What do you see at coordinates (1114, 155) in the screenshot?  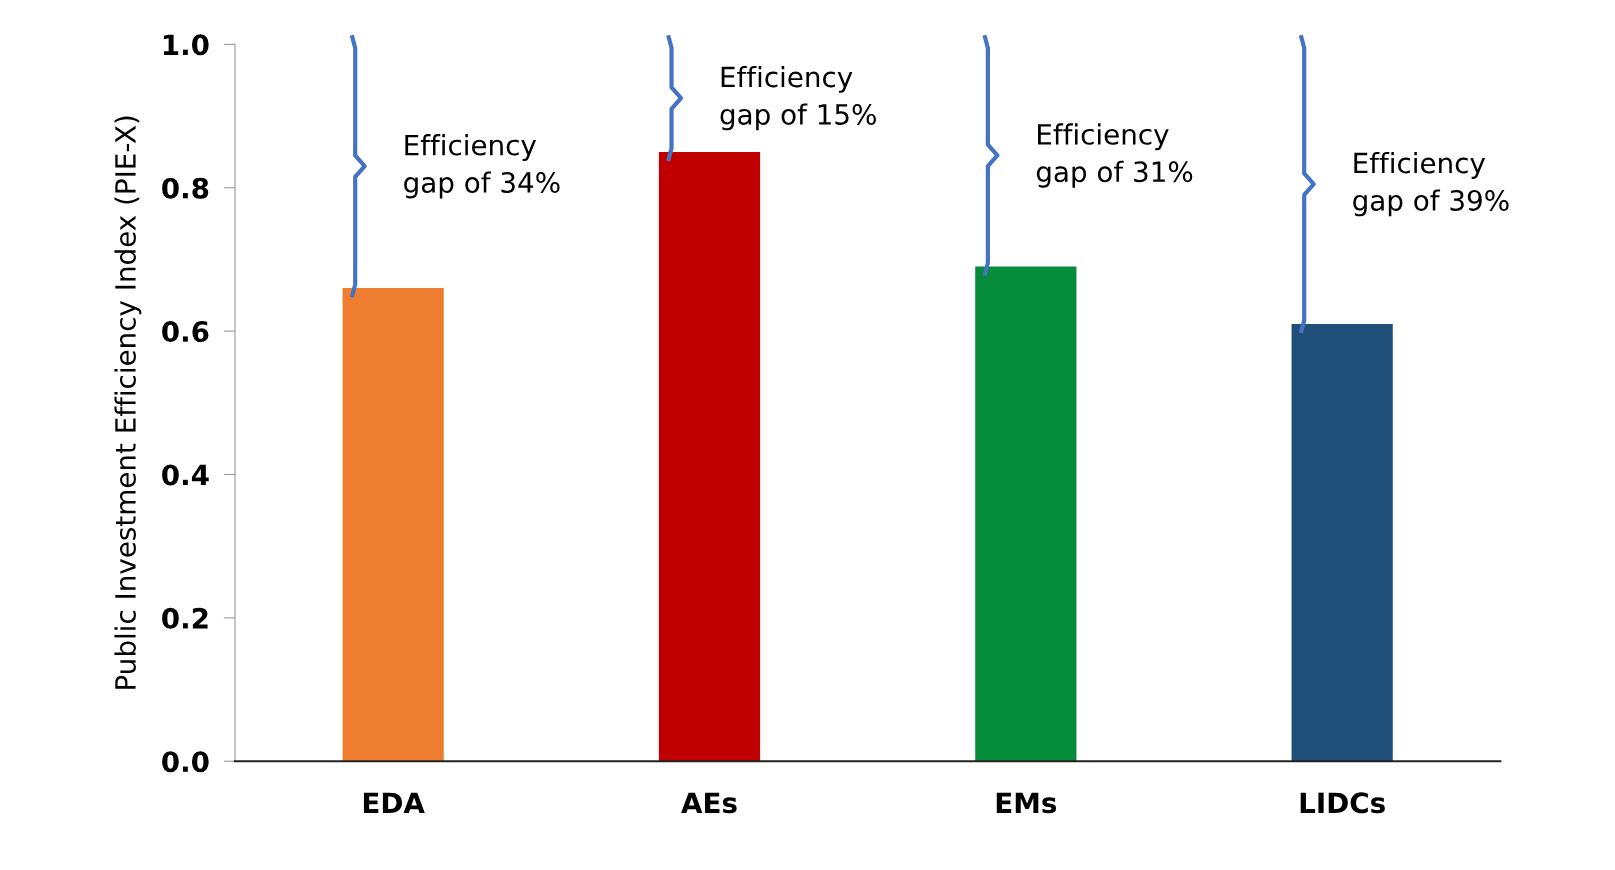 I see `annotation: Efficiency gap of 31%` at bounding box center [1114, 155].